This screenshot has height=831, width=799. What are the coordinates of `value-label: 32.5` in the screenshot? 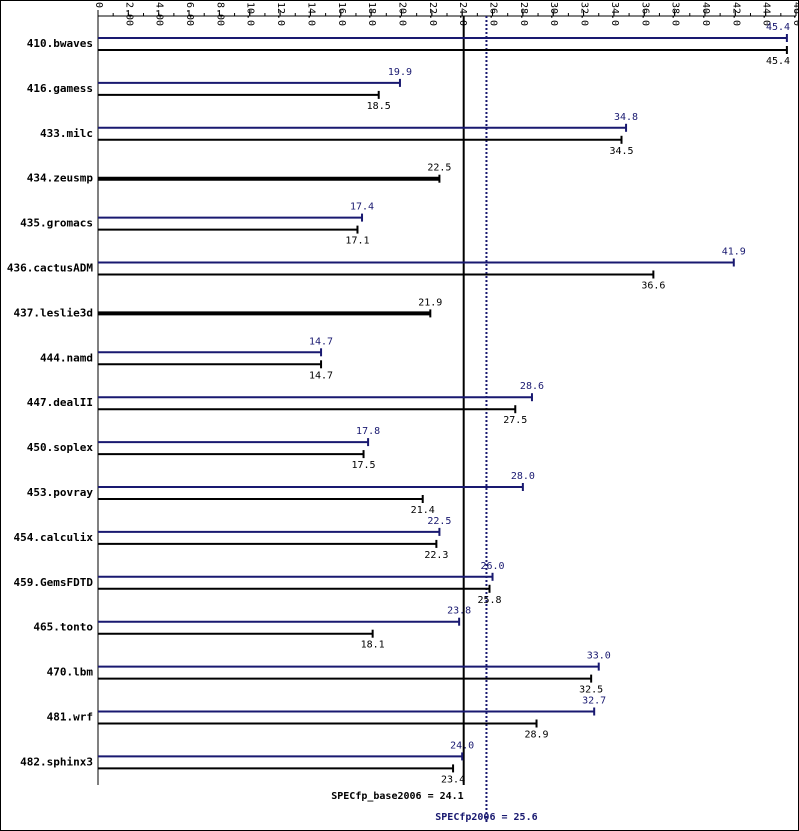 It's located at (591, 690).